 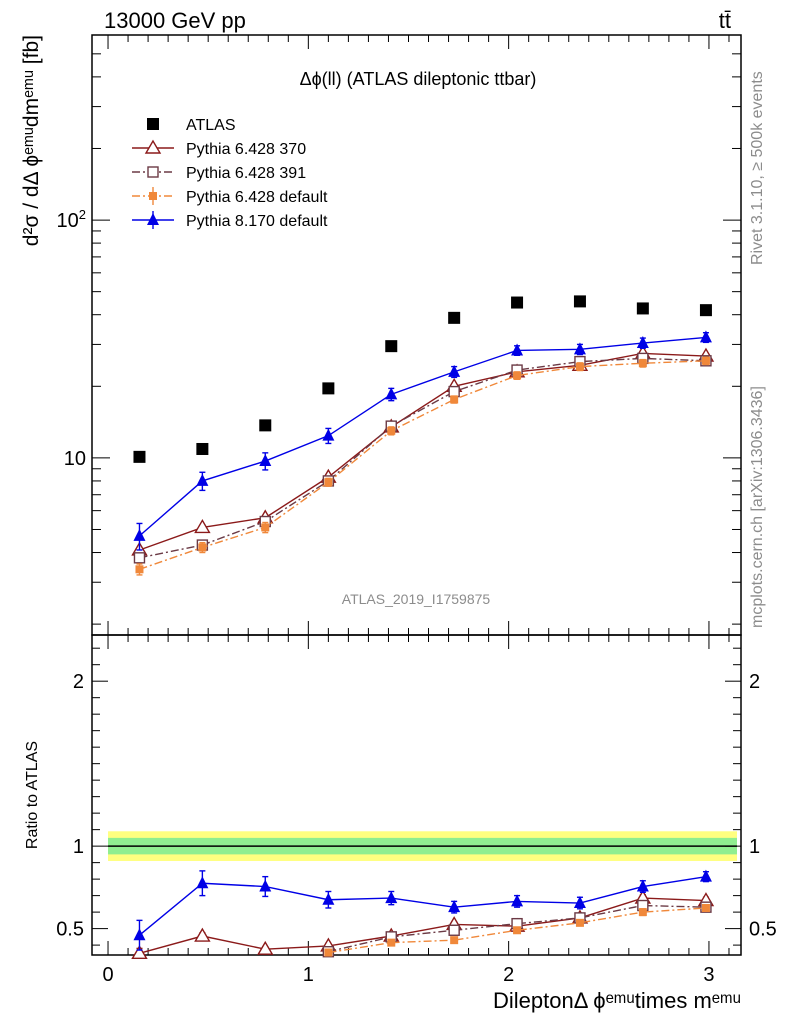 I want to click on rivet-label: Rivet 3.1.10, ≥ 500k events, so click(x=757, y=168).